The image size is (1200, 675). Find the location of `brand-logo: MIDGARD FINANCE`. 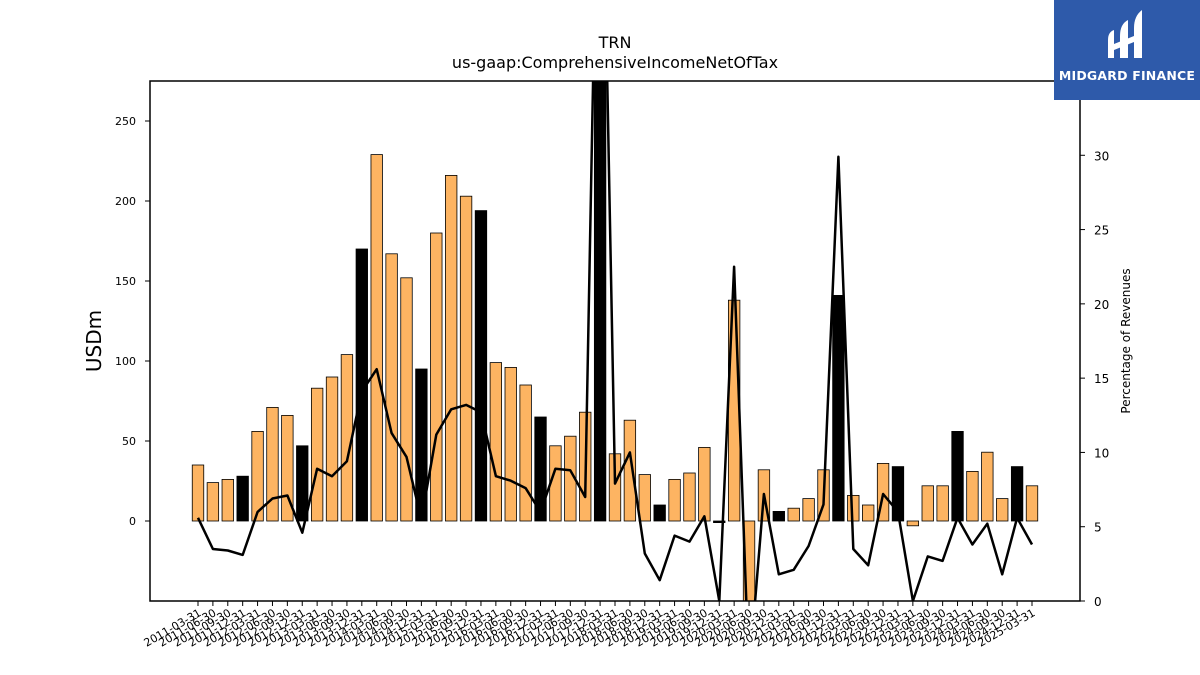

brand-logo: MIDGARD FINANCE is located at coordinates (1127, 50).